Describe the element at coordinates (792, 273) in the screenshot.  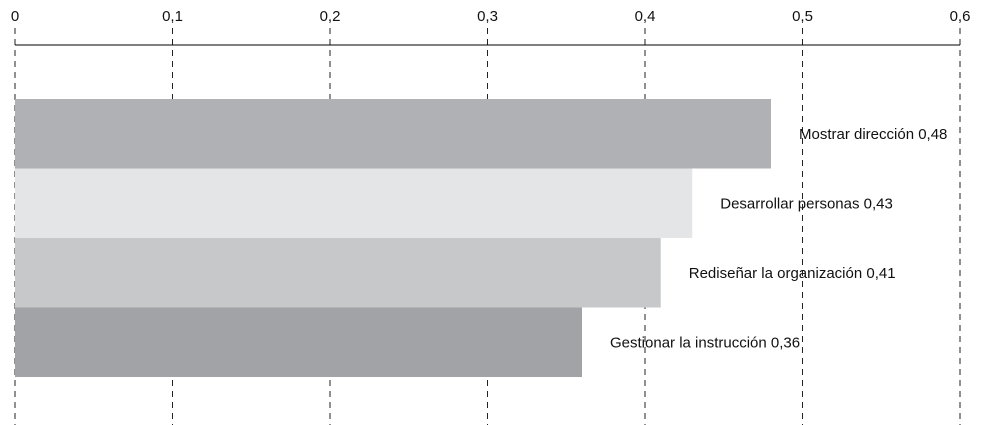
I see `bar-label: Rediseñar la organización 0,41` at that location.